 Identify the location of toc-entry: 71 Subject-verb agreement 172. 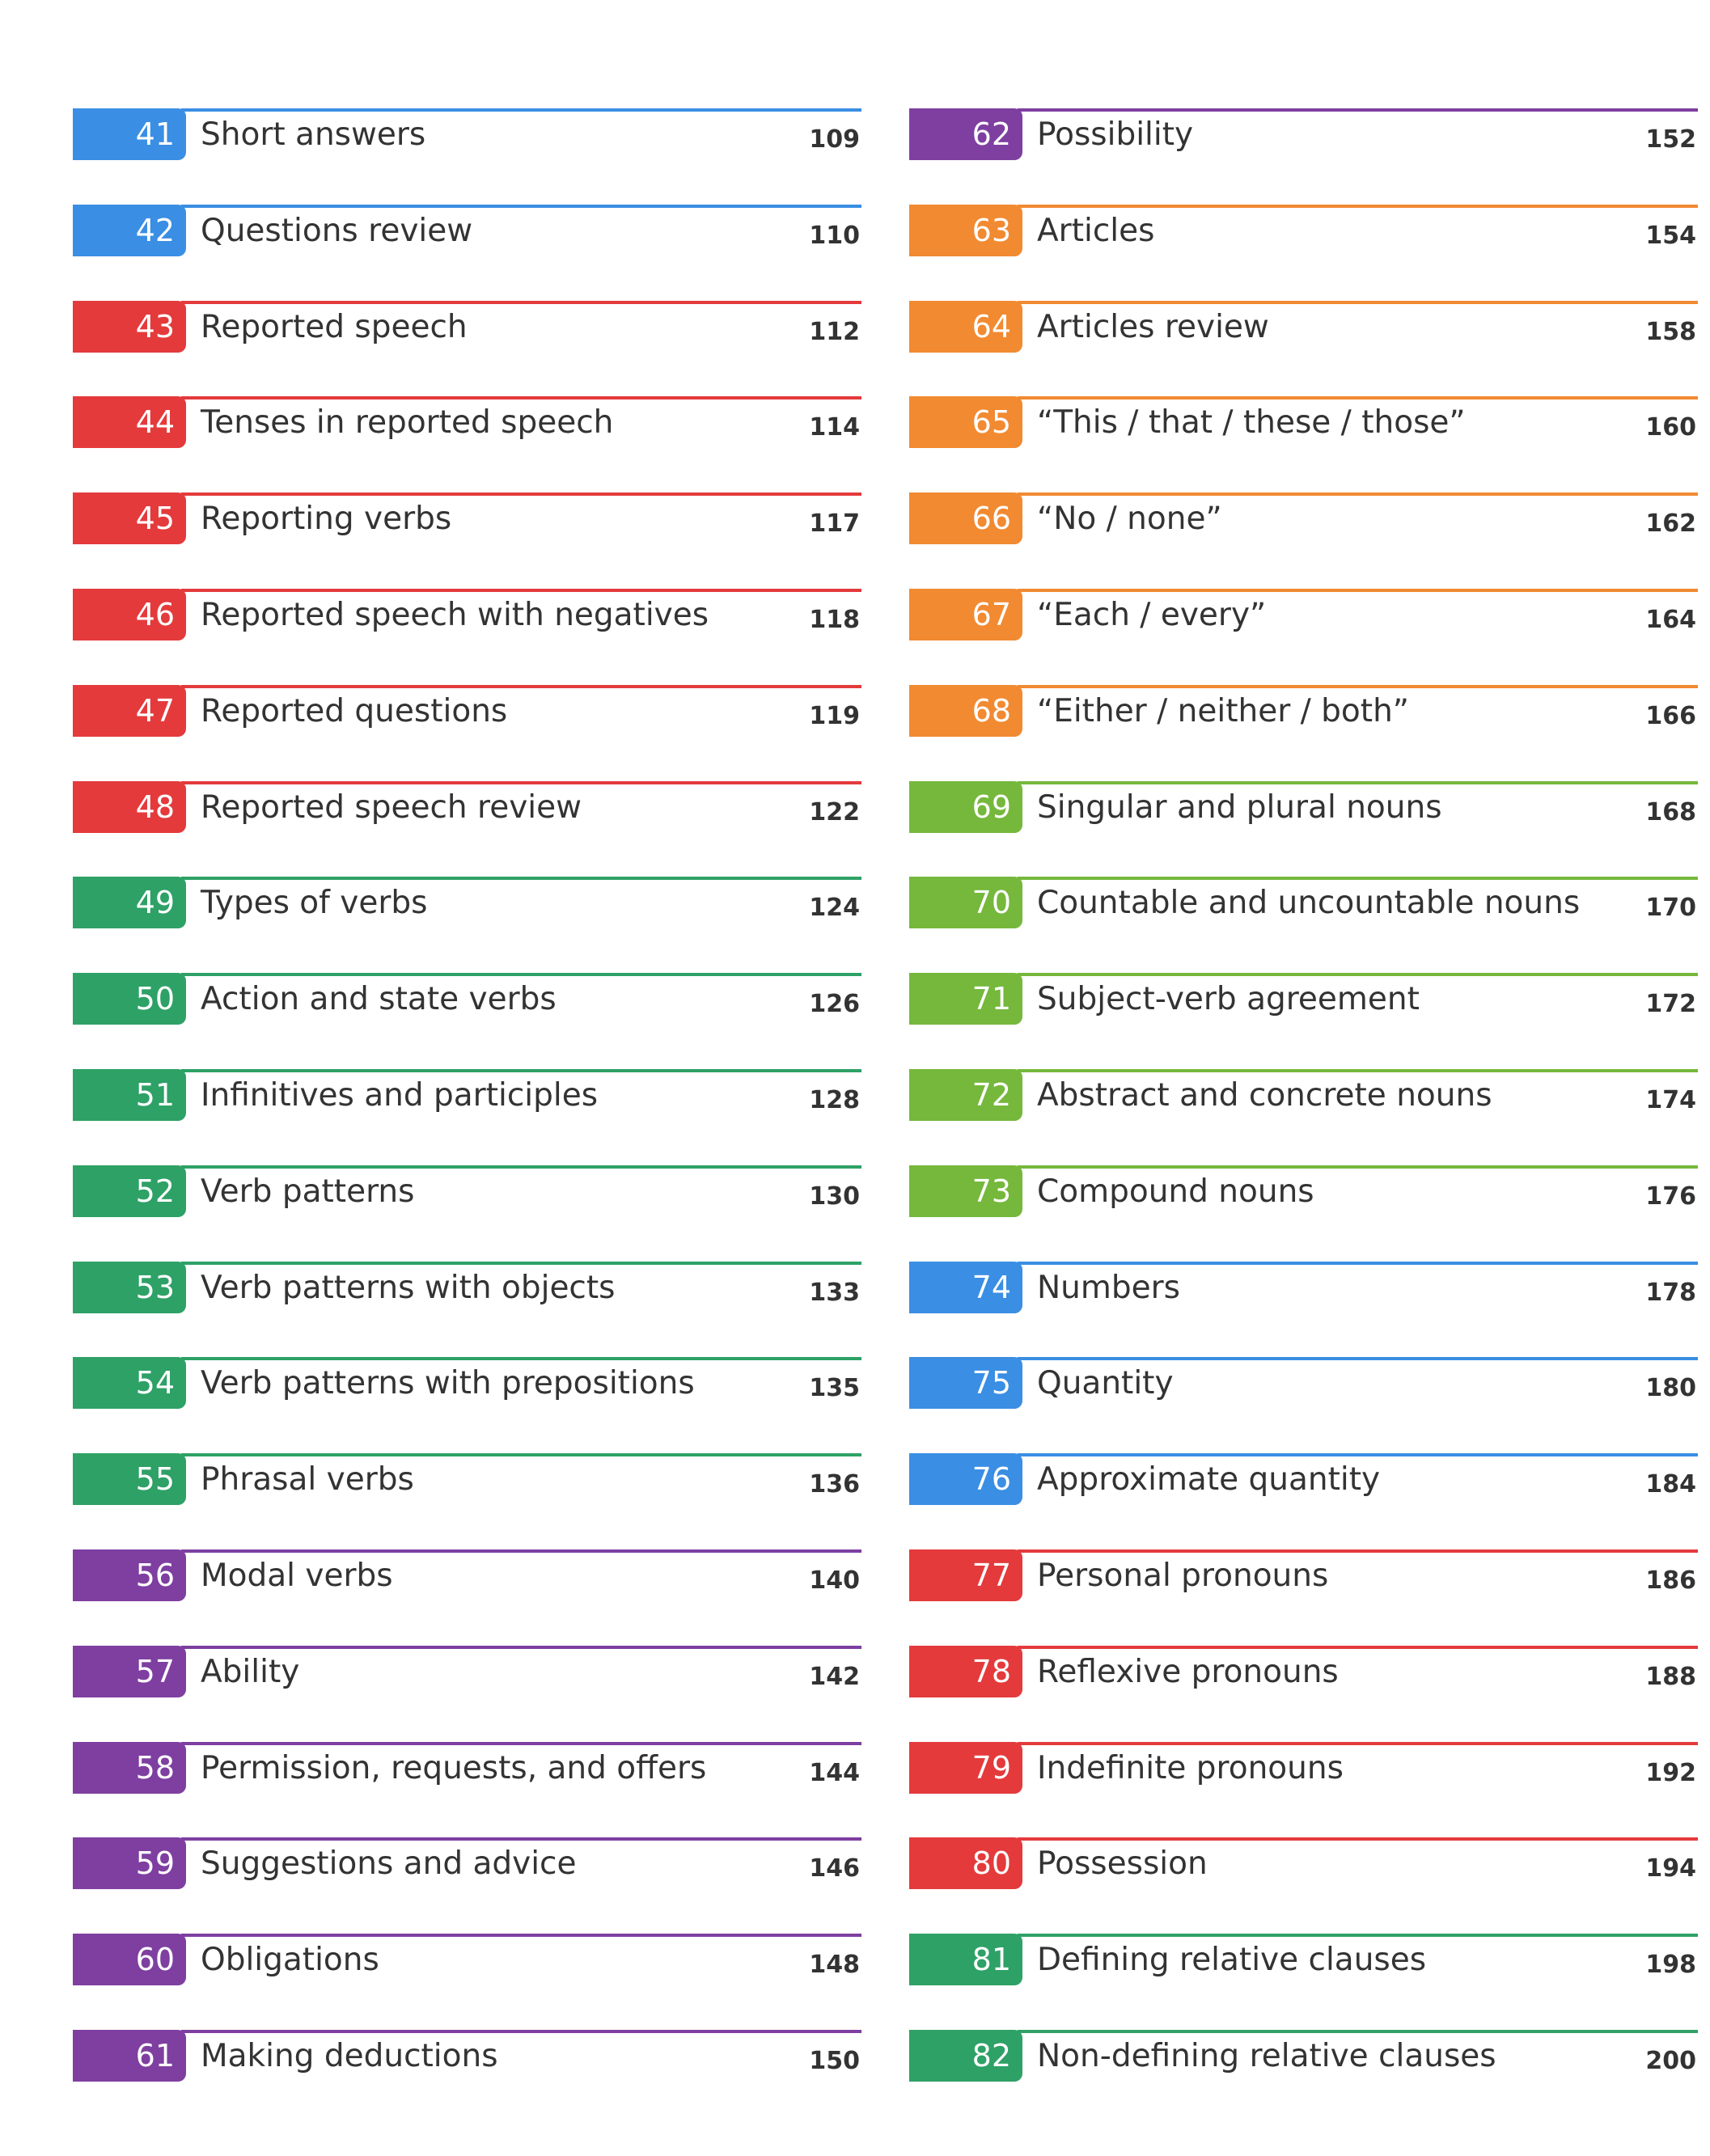
(1303, 997).